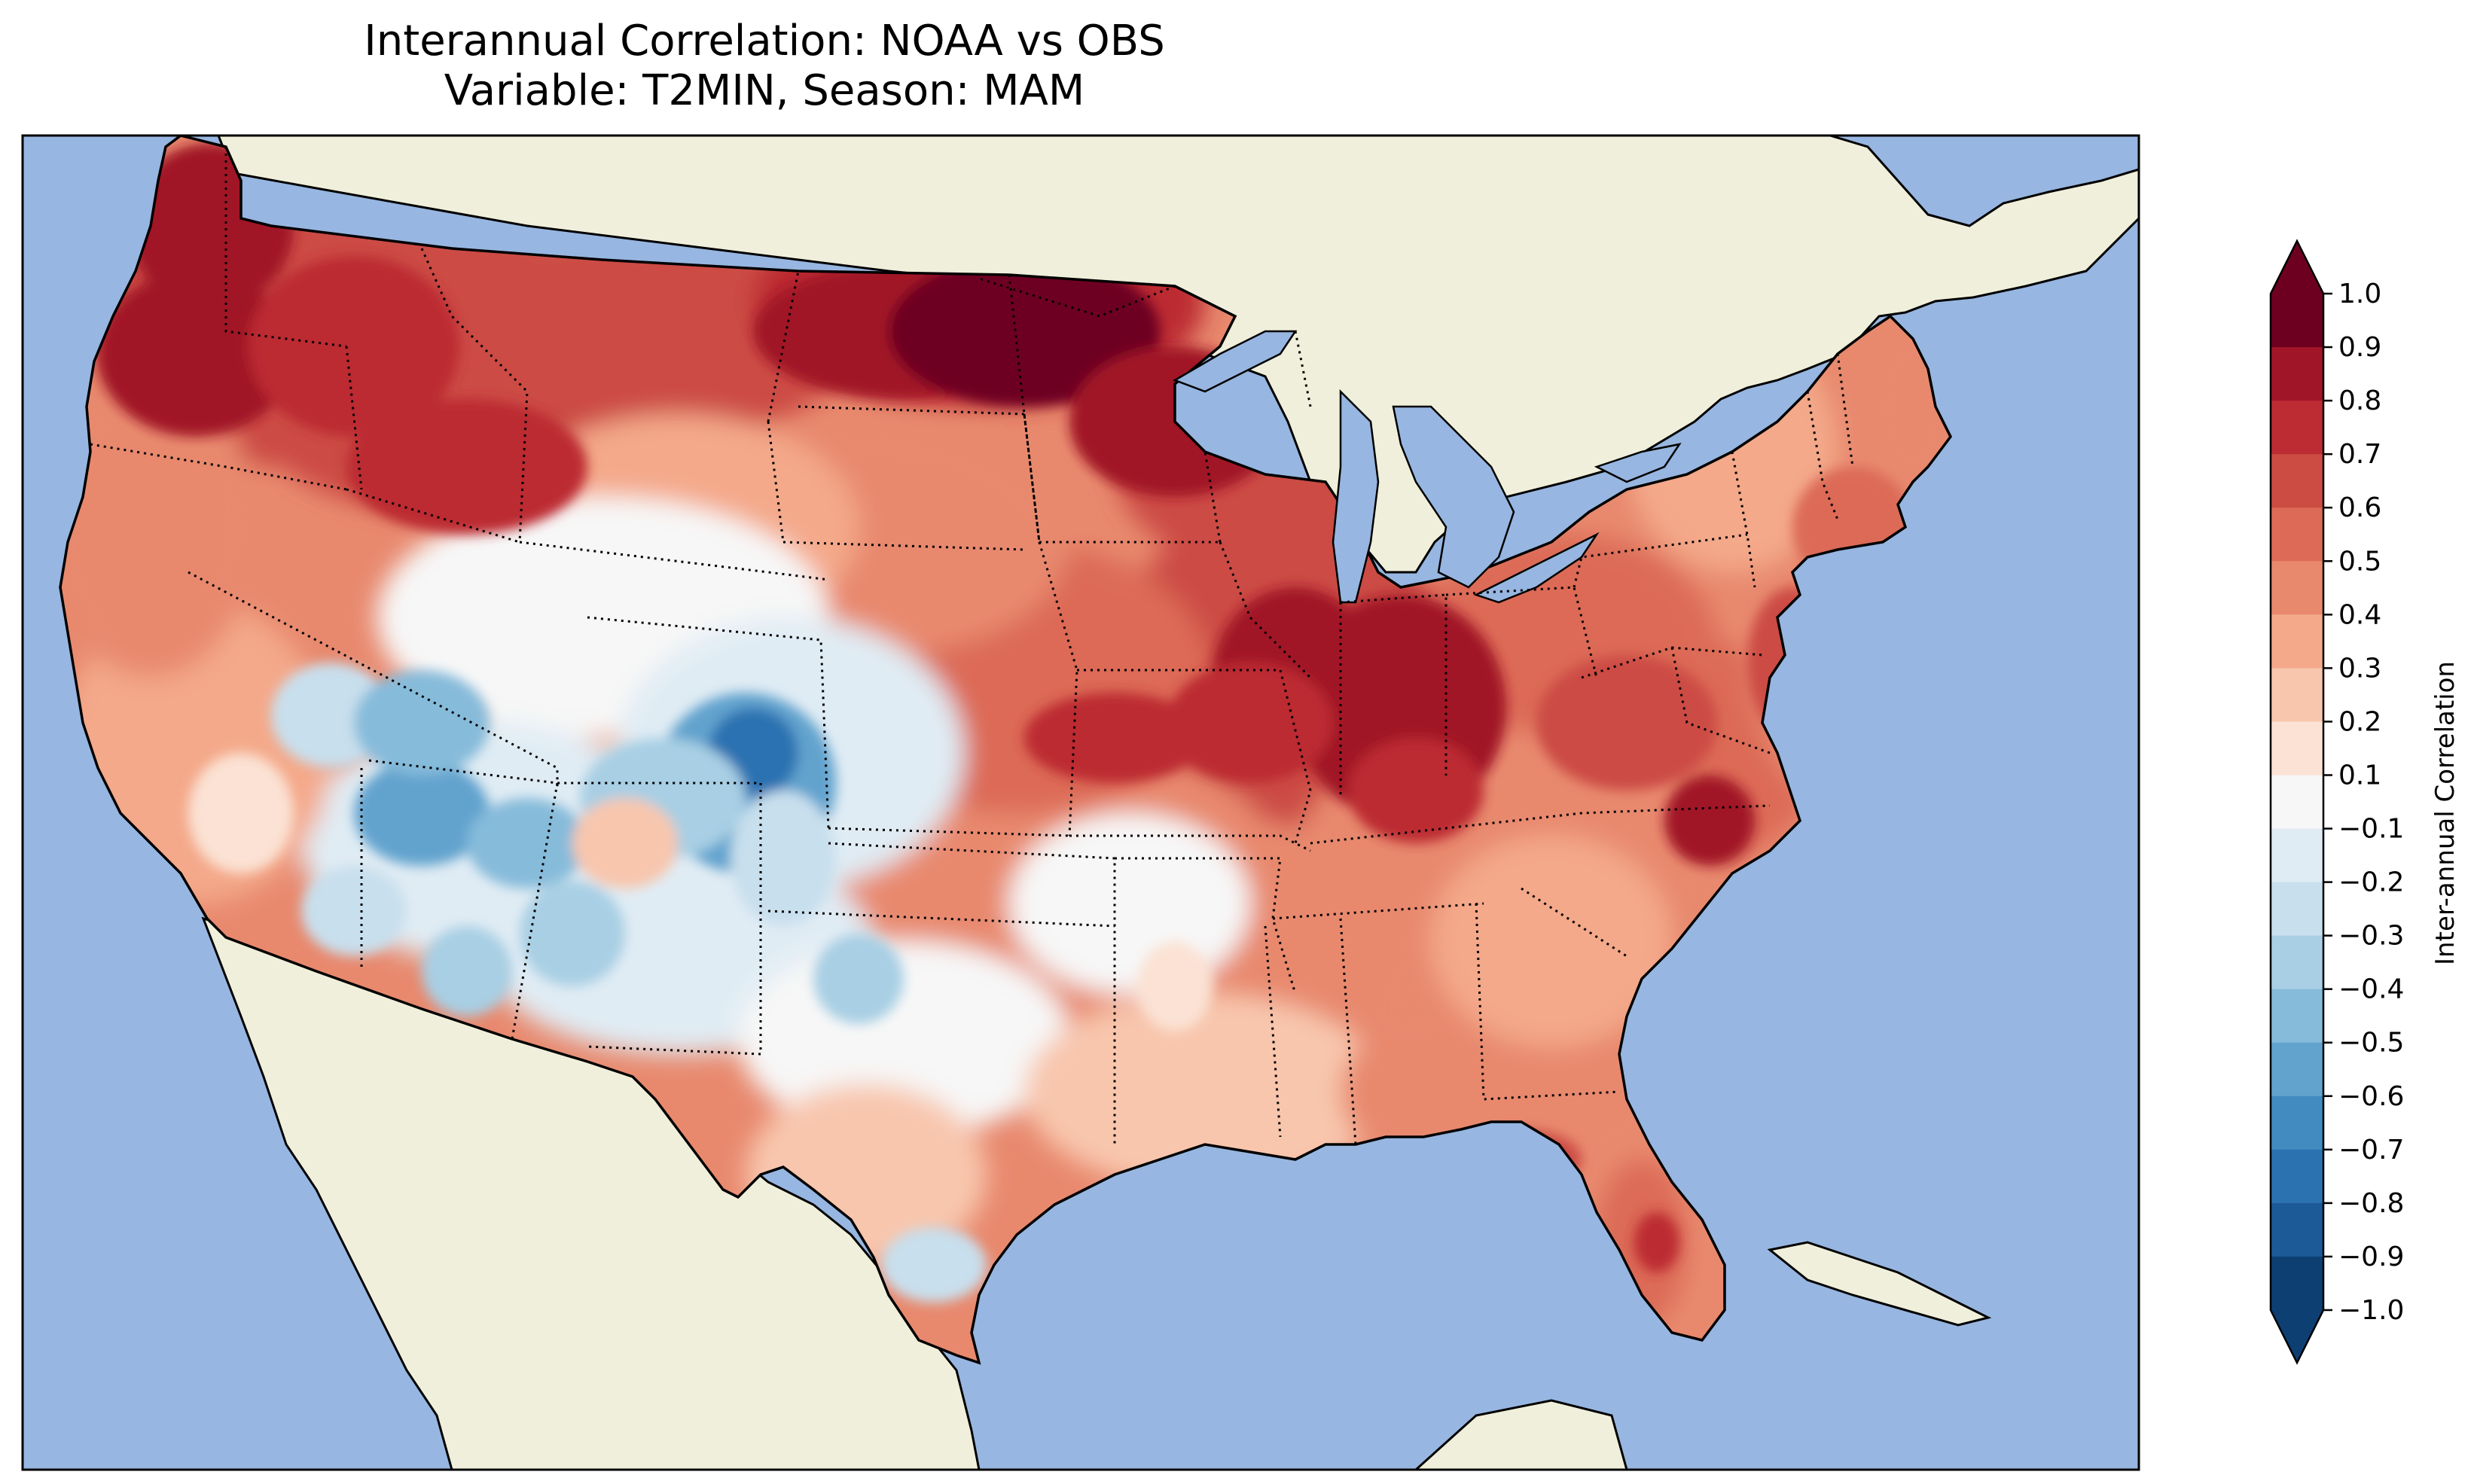  I want to click on colorbar-tick-label: 0.3, so click(2360, 668).